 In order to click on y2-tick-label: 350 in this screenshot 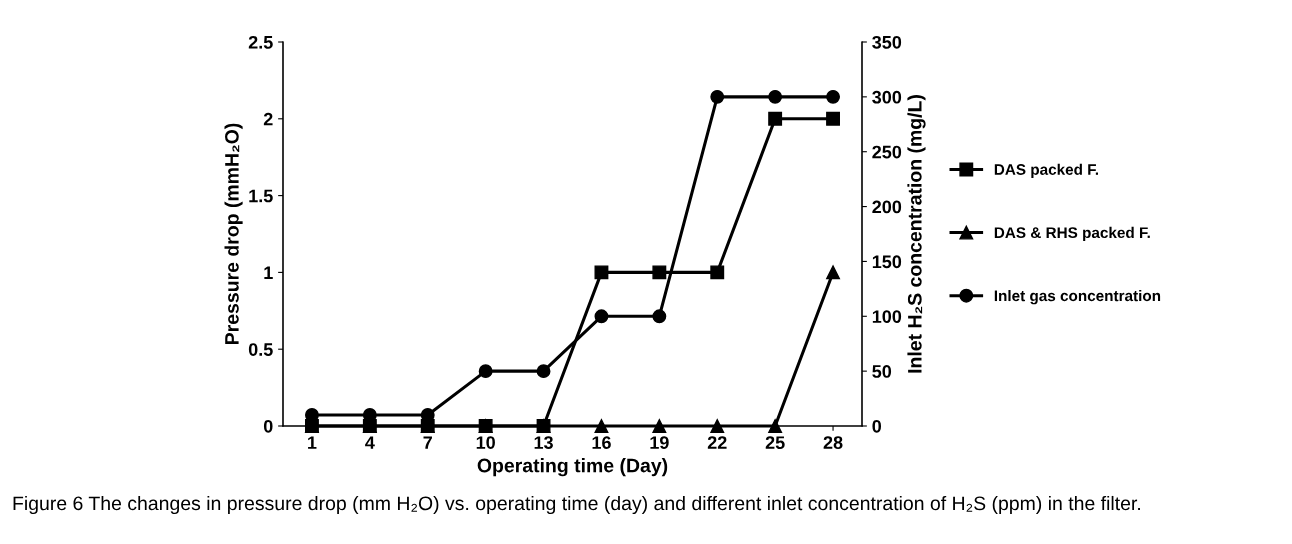, I will do `click(887, 42)`.